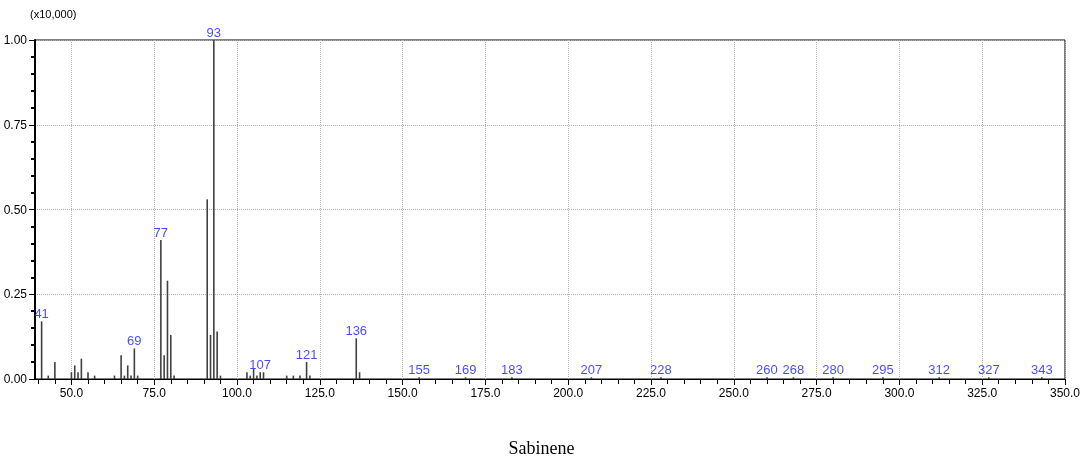 The width and height of the screenshot is (1083, 472). I want to click on y-tick-label: 0.00, so click(15, 379).